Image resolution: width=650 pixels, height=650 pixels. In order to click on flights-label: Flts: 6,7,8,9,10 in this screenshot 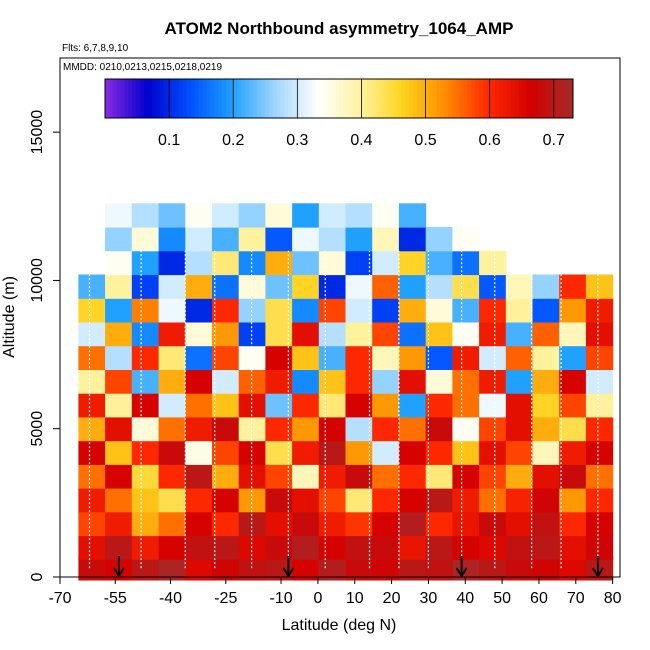, I will do `click(95, 48)`.